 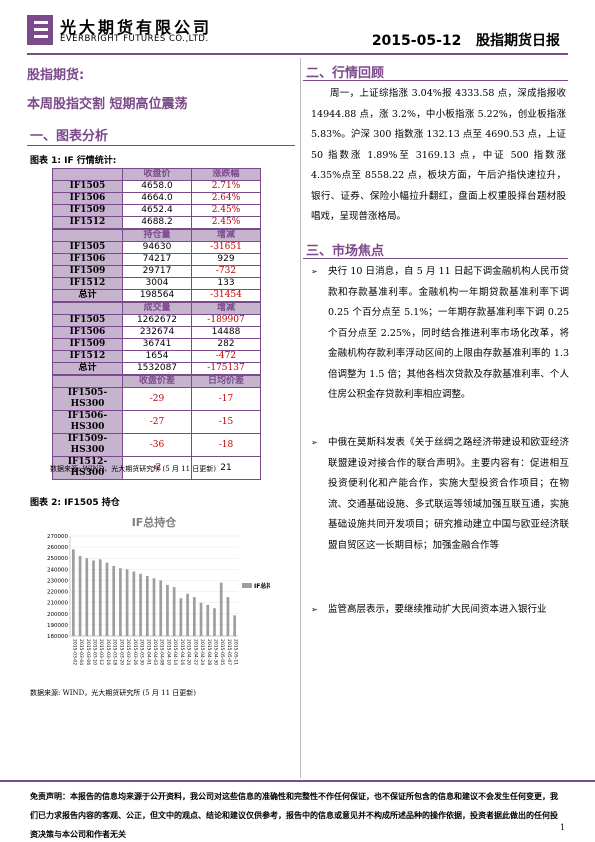 What do you see at coordinates (128, 652) in the screenshot?
I see `x-tick-label: 2015-03-24` at bounding box center [128, 652].